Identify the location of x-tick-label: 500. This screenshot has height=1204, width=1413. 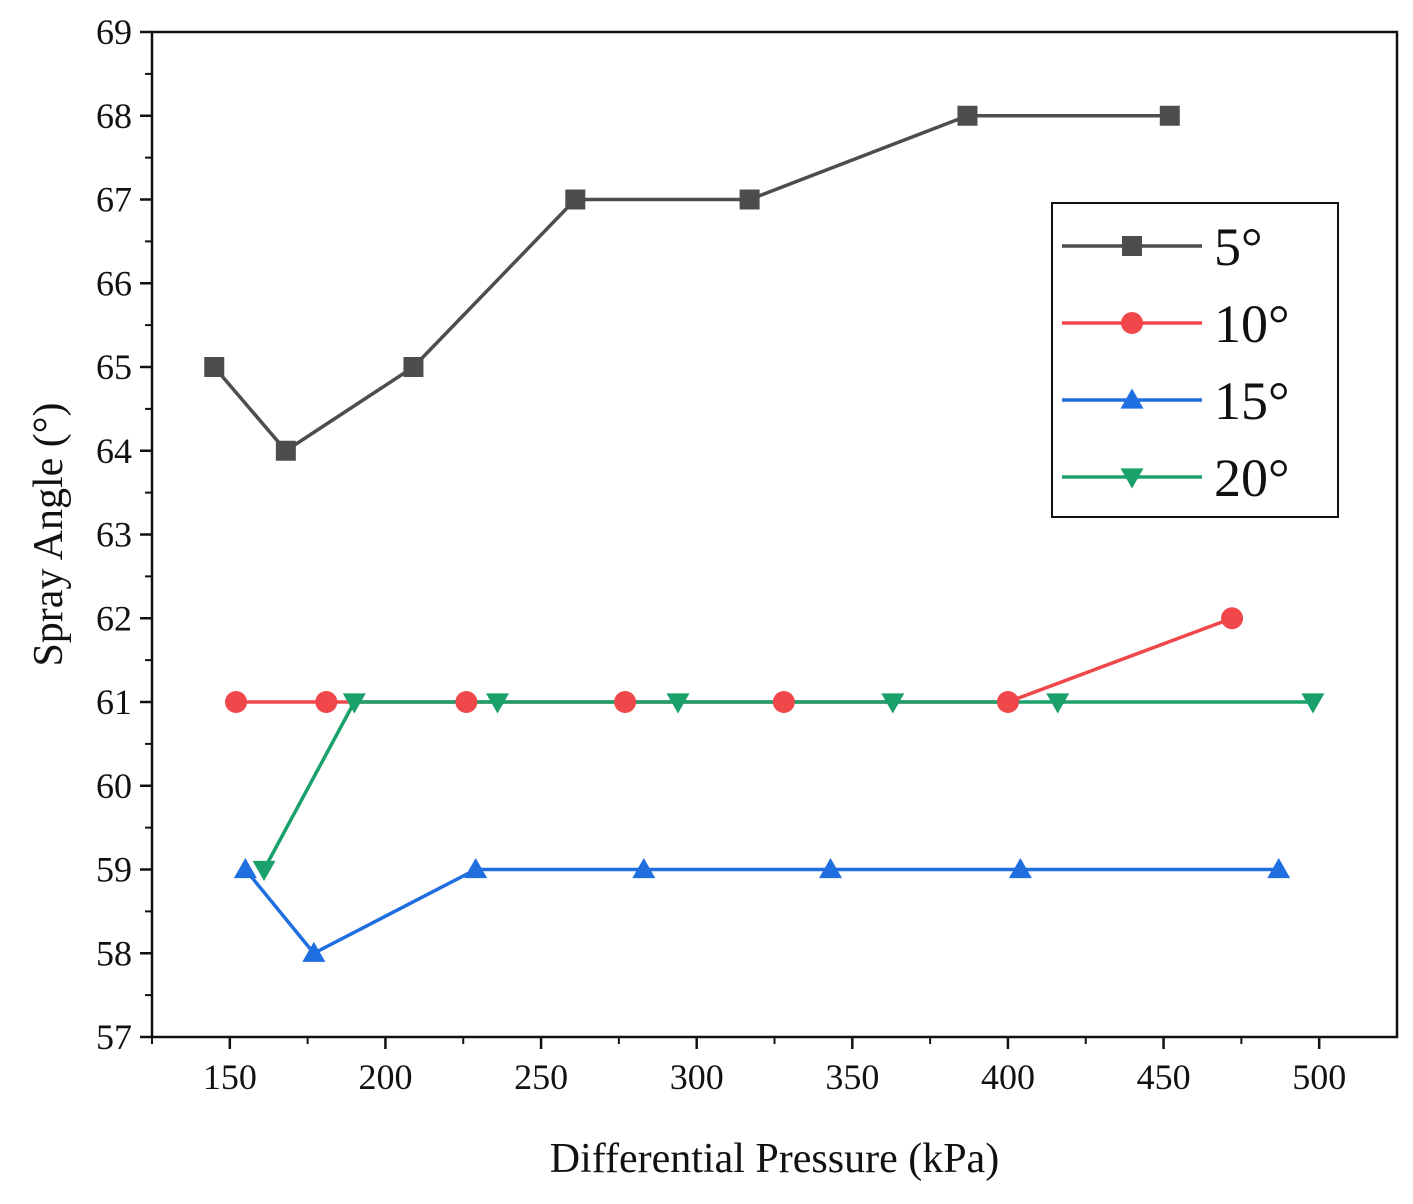
(1319, 1077).